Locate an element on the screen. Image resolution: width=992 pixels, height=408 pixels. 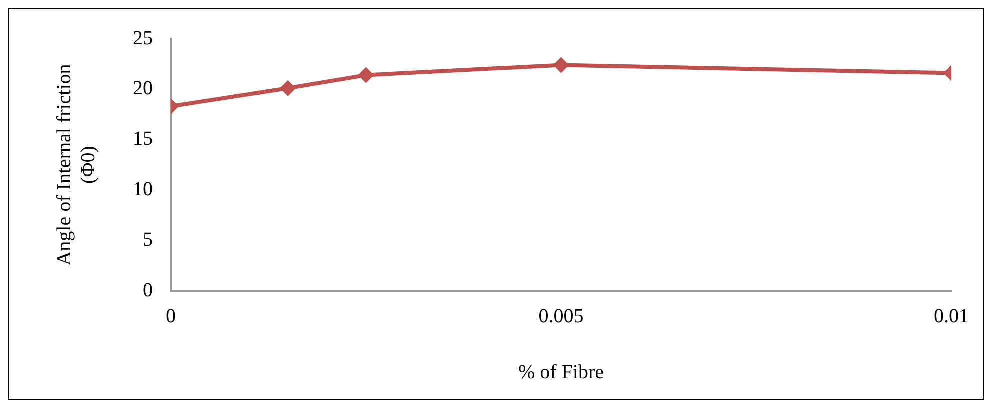
x-axis-title: % of Fibre is located at coordinates (561, 372).